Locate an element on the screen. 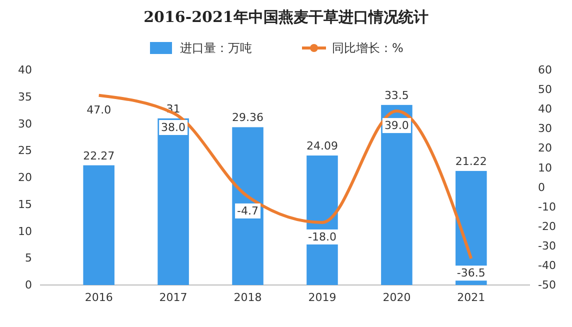 The height and width of the screenshot is (327, 572). data-label: -18.0 is located at coordinates (322, 237).